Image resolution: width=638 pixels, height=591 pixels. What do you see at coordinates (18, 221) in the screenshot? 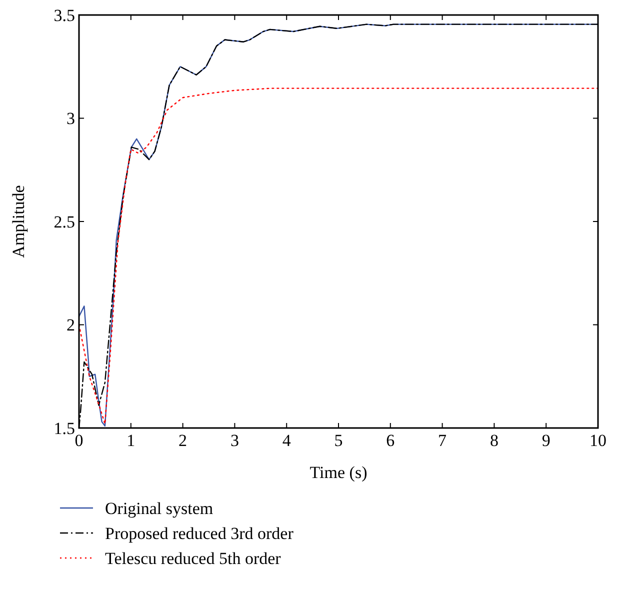
I see `y-axis-title: Amplitude` at bounding box center [18, 221].